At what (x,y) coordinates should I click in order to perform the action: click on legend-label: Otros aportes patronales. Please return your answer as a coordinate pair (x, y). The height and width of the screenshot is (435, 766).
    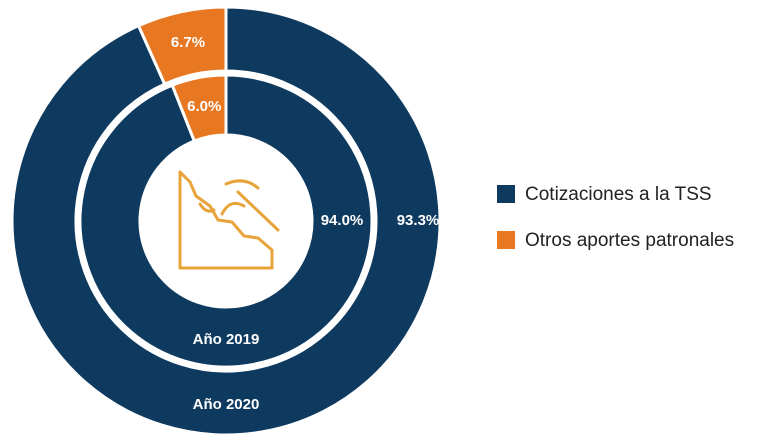
    Looking at the image, I should click on (629, 240).